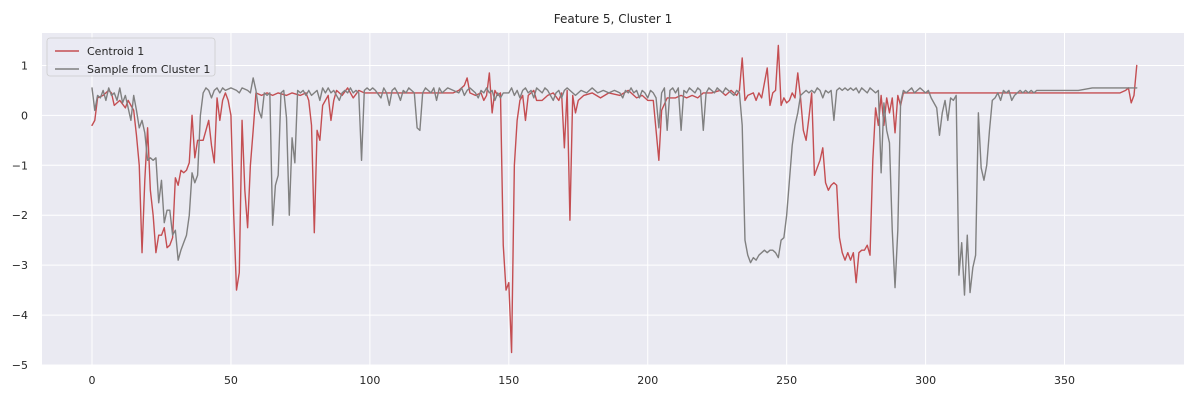  I want to click on x-tick-label: 250, so click(786, 380).